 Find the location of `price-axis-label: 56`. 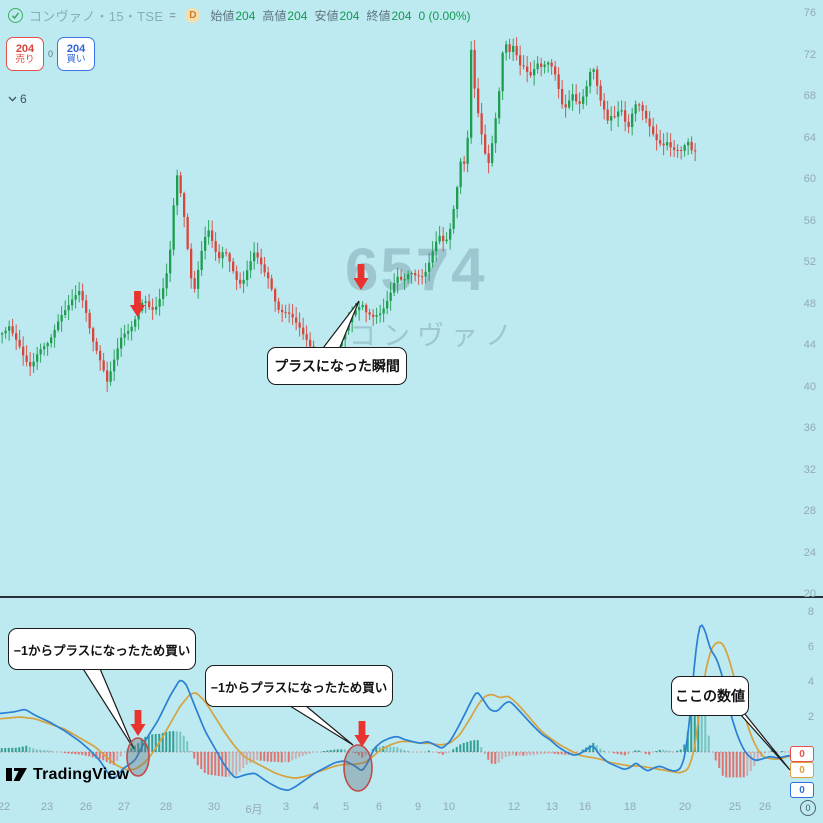

price-axis-label: 56 is located at coordinates (809, 220).